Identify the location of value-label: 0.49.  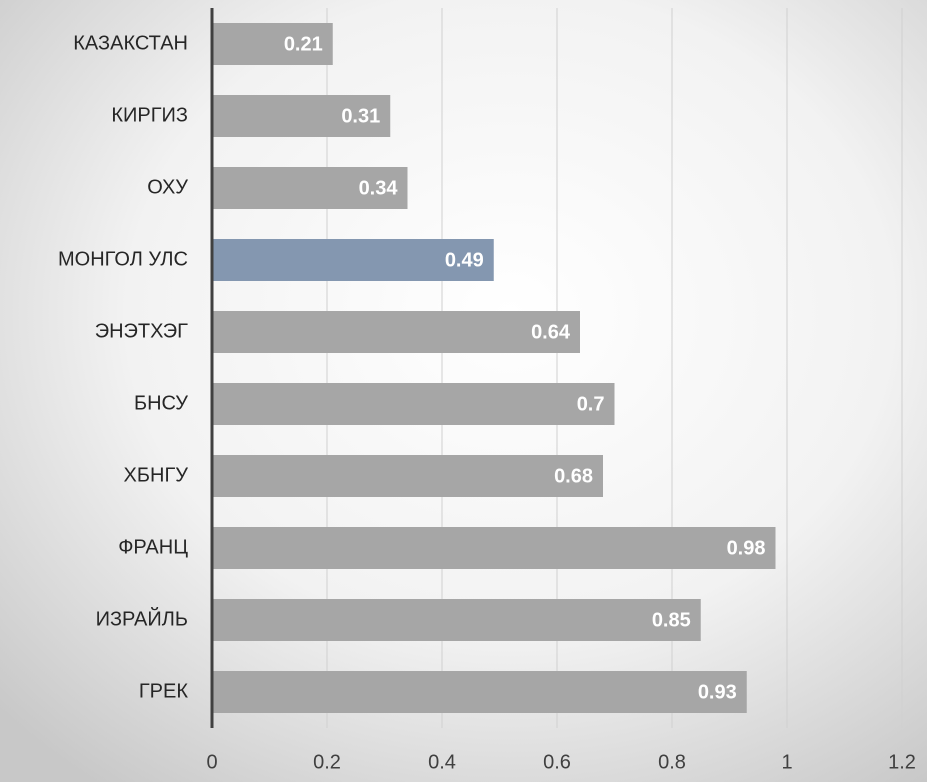
(464, 260).